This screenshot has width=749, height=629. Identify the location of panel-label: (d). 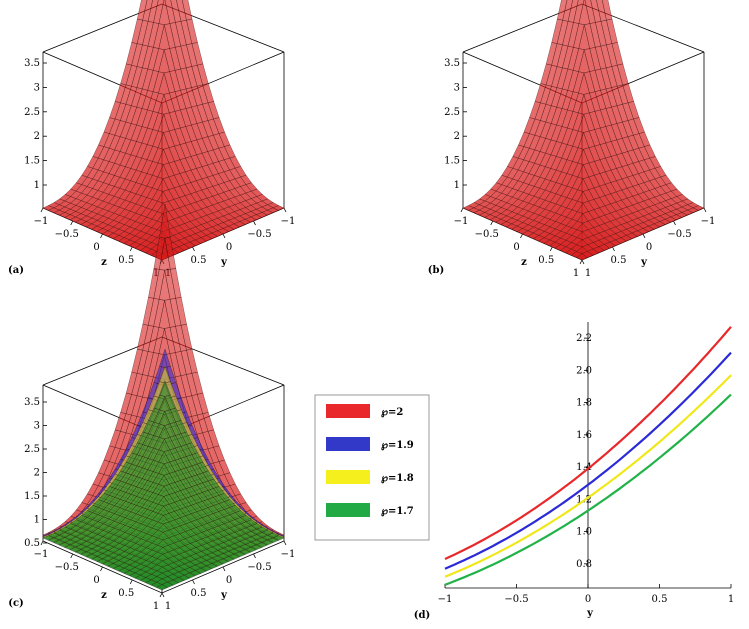
(422, 615).